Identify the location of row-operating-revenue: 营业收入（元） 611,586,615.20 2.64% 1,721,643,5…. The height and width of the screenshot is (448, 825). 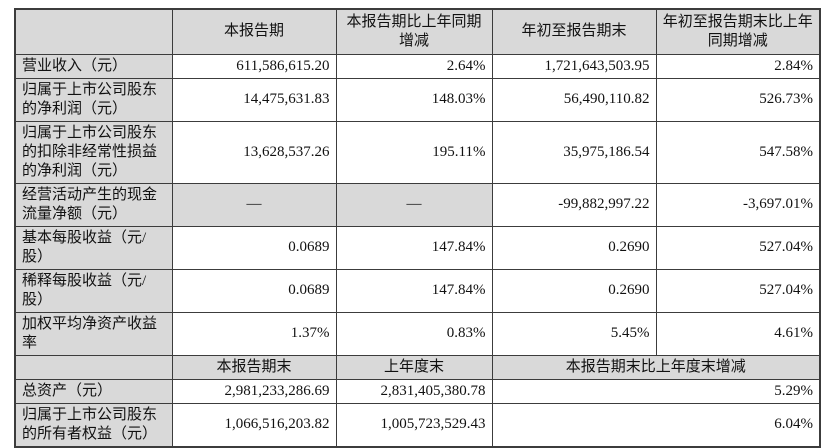
(417, 66).